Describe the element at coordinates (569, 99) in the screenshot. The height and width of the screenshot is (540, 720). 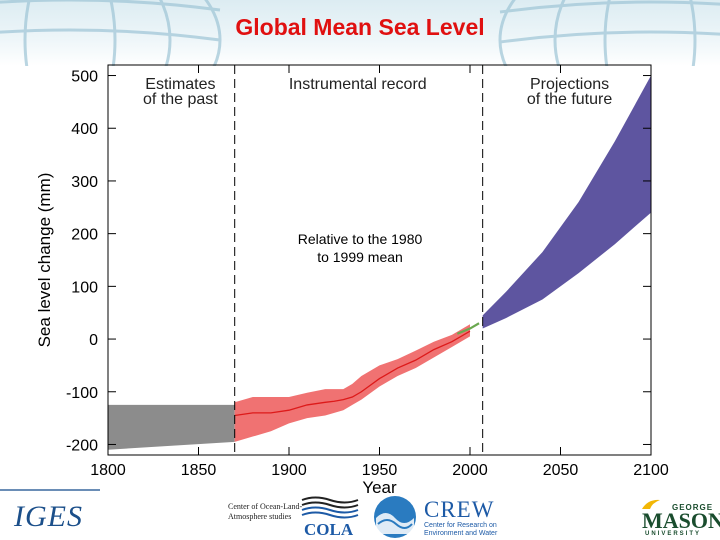
I see `section-label-line: of the future` at that location.